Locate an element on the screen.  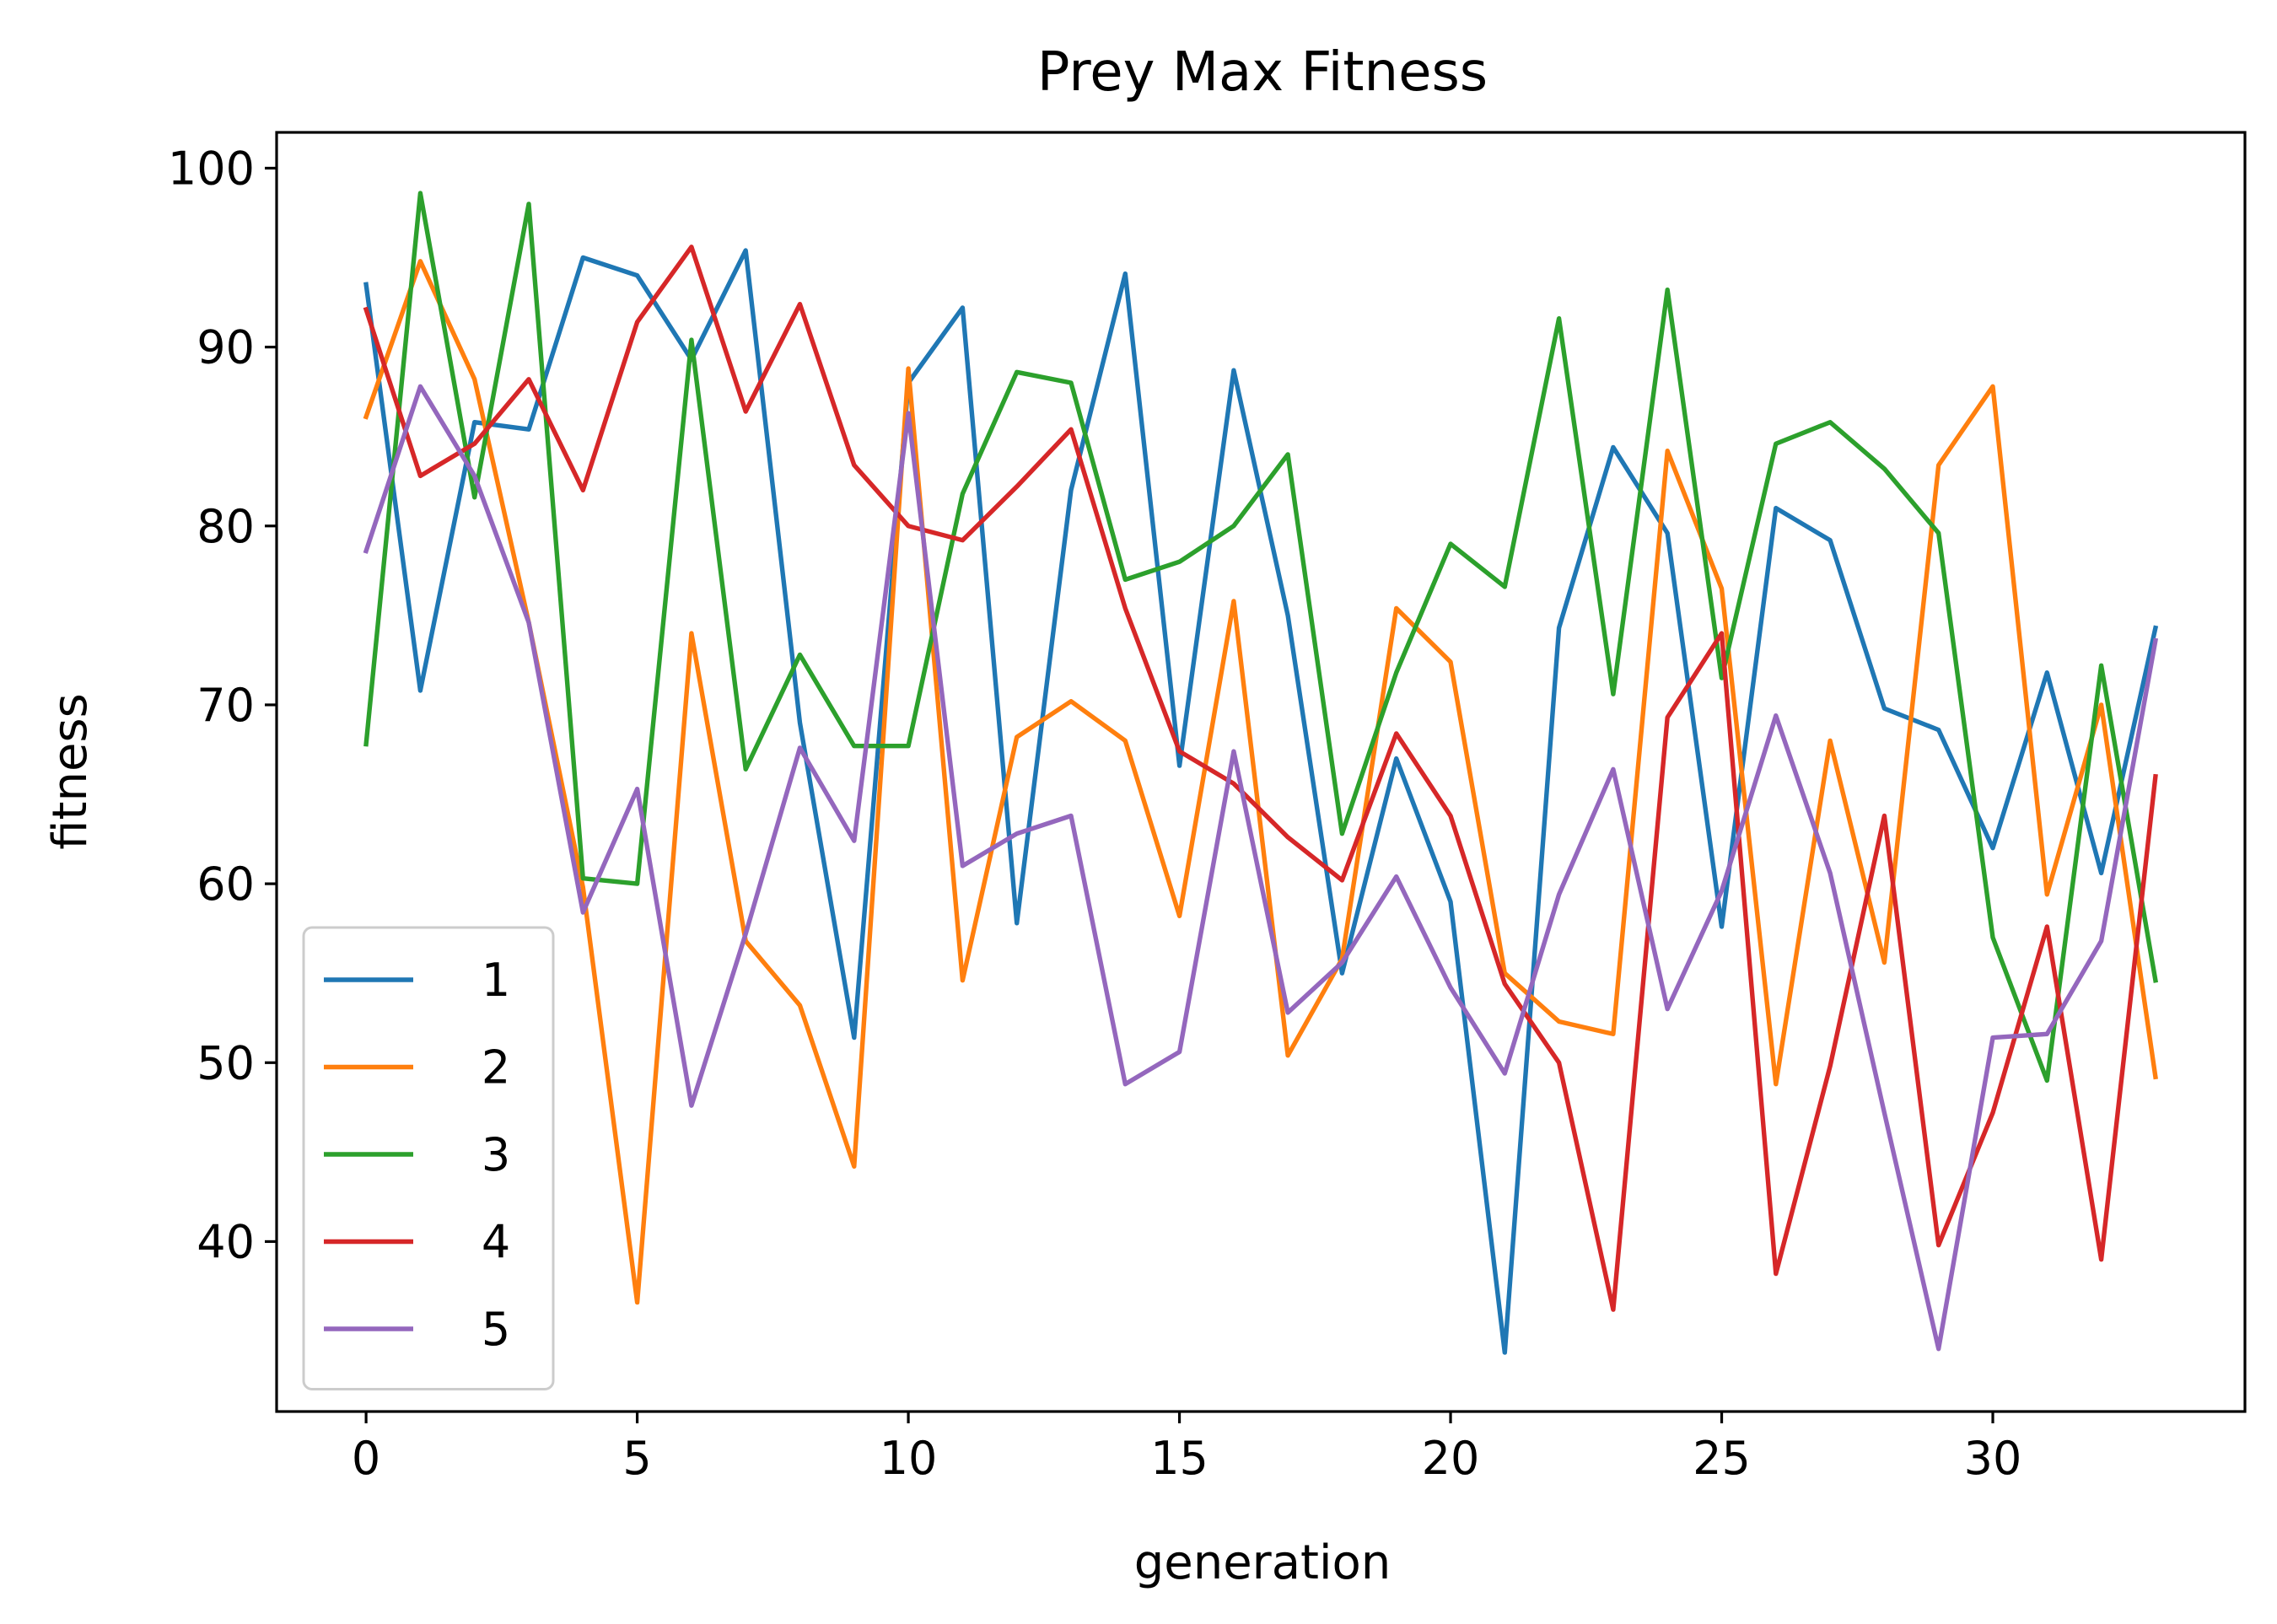
x-tick-label-2: 10 is located at coordinates (909, 1458).